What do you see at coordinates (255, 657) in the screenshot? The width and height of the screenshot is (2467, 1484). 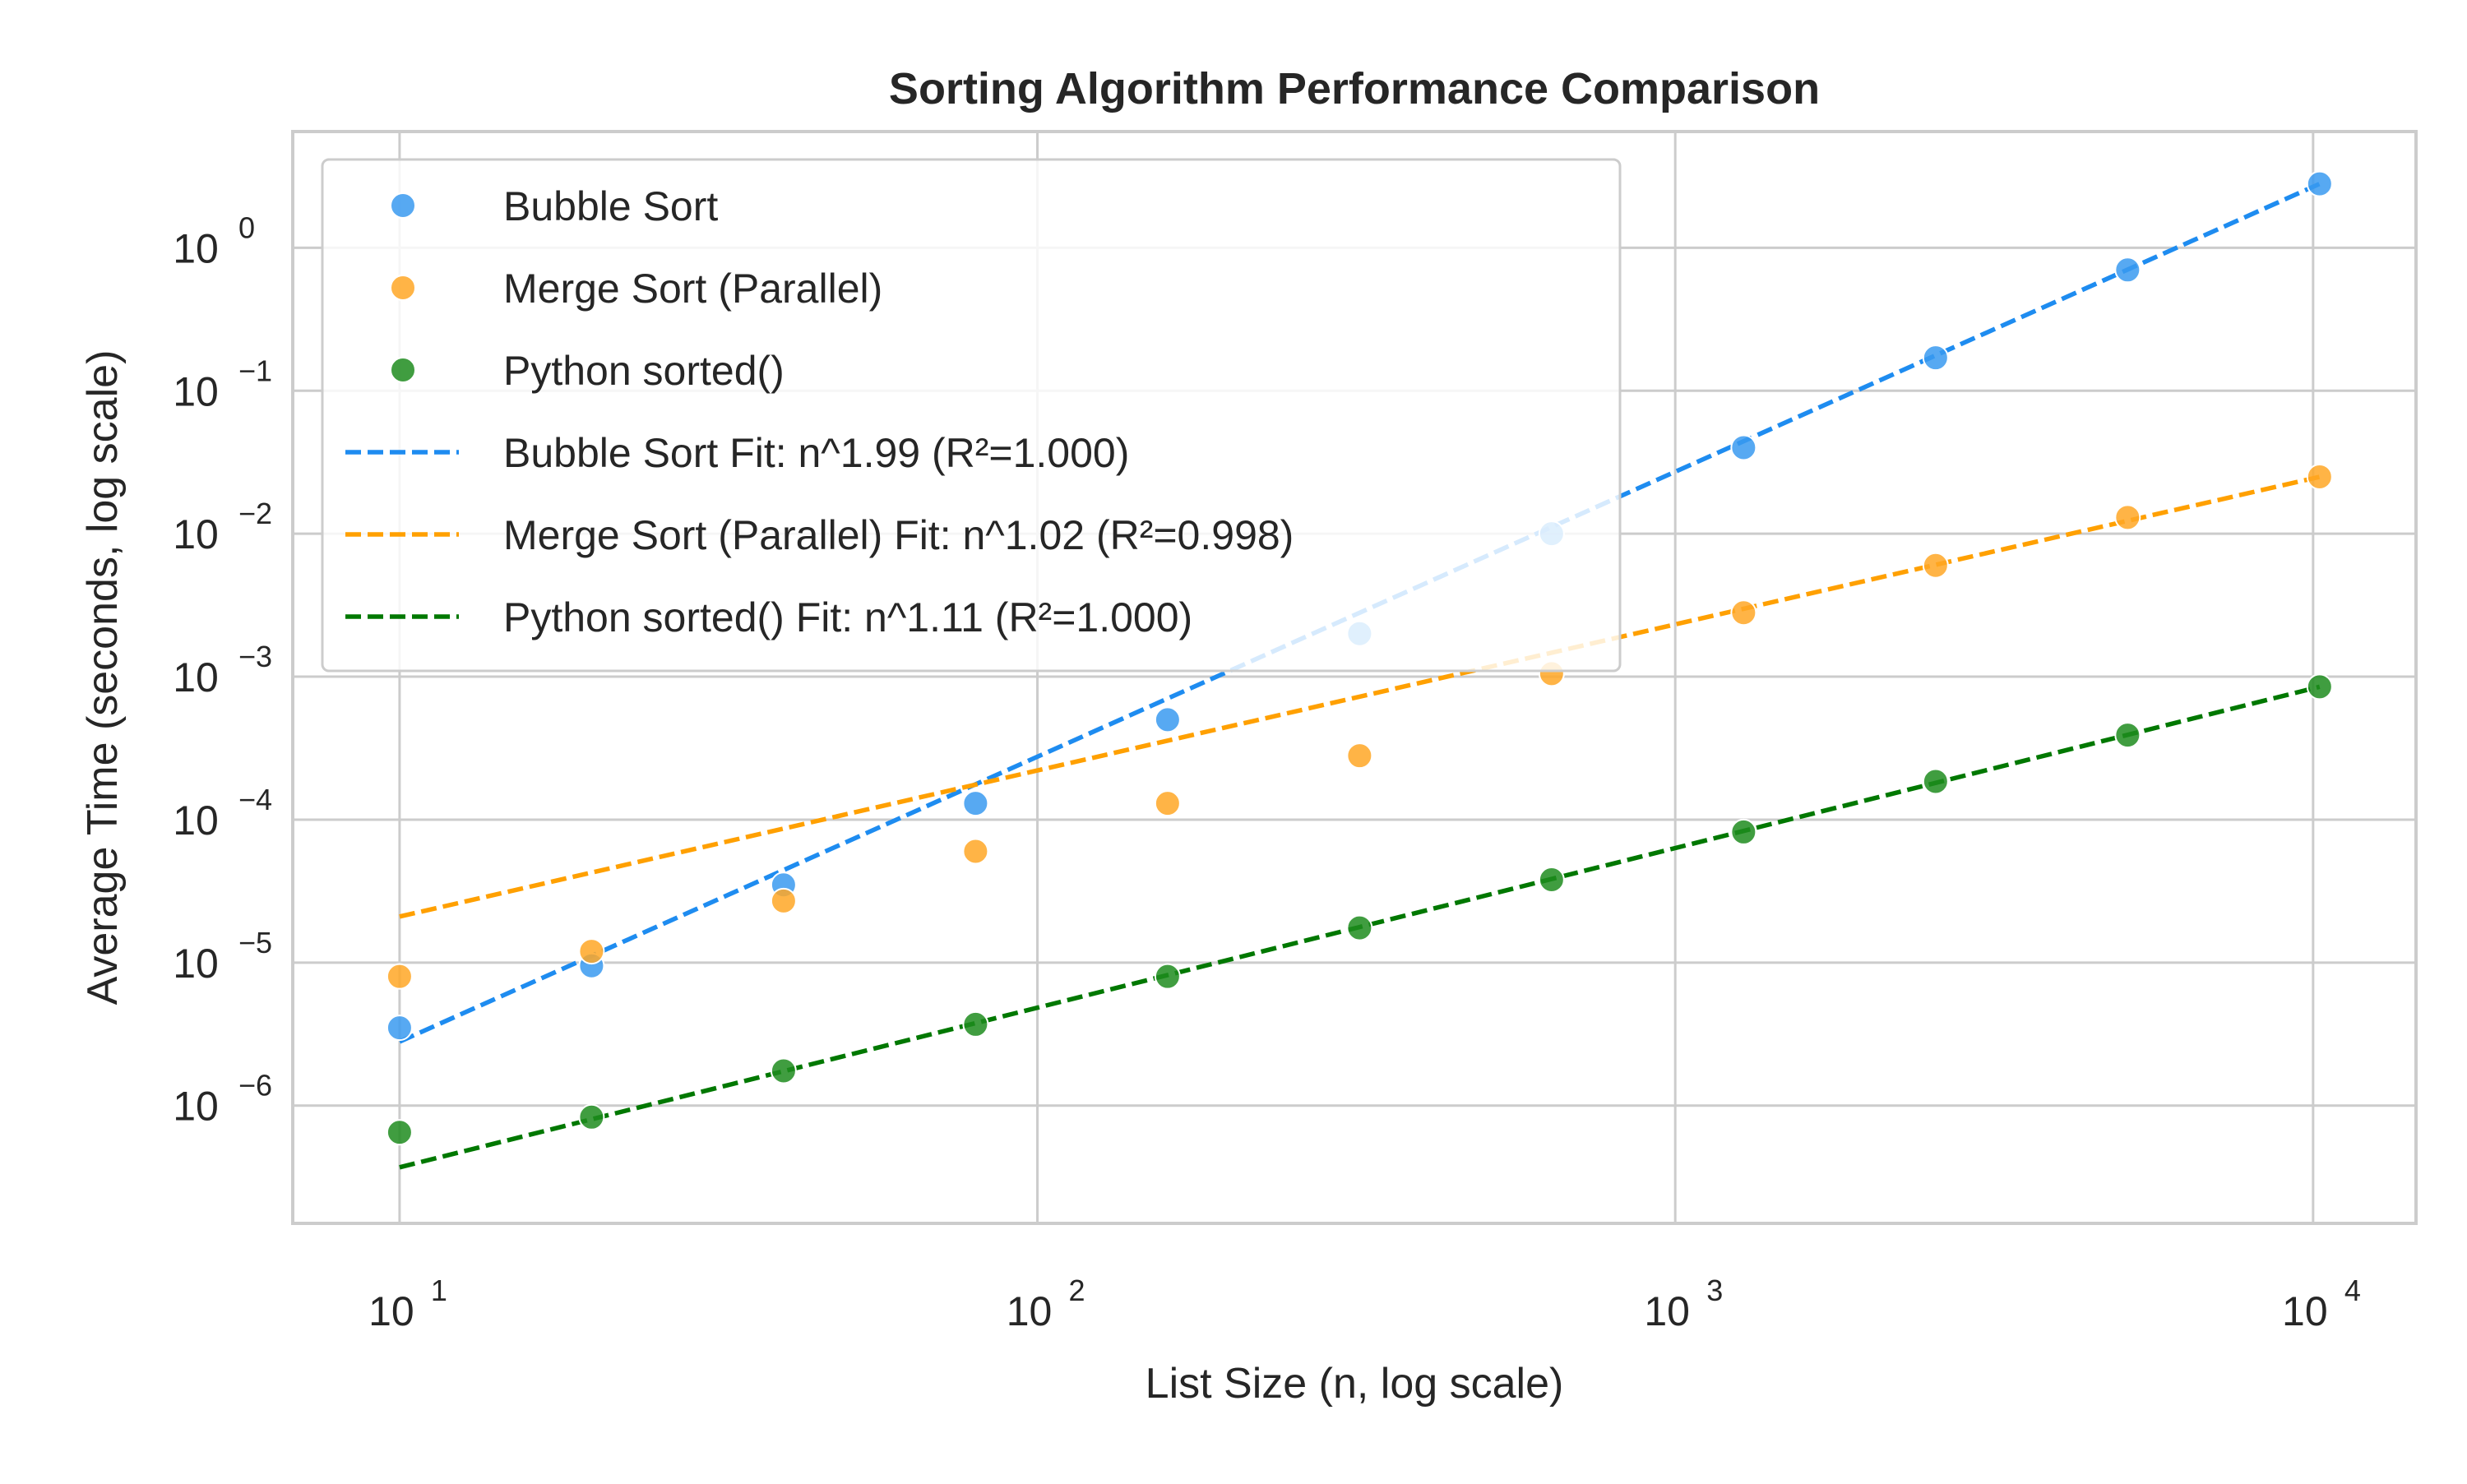 I see `y-tick-exponent: −3` at bounding box center [255, 657].